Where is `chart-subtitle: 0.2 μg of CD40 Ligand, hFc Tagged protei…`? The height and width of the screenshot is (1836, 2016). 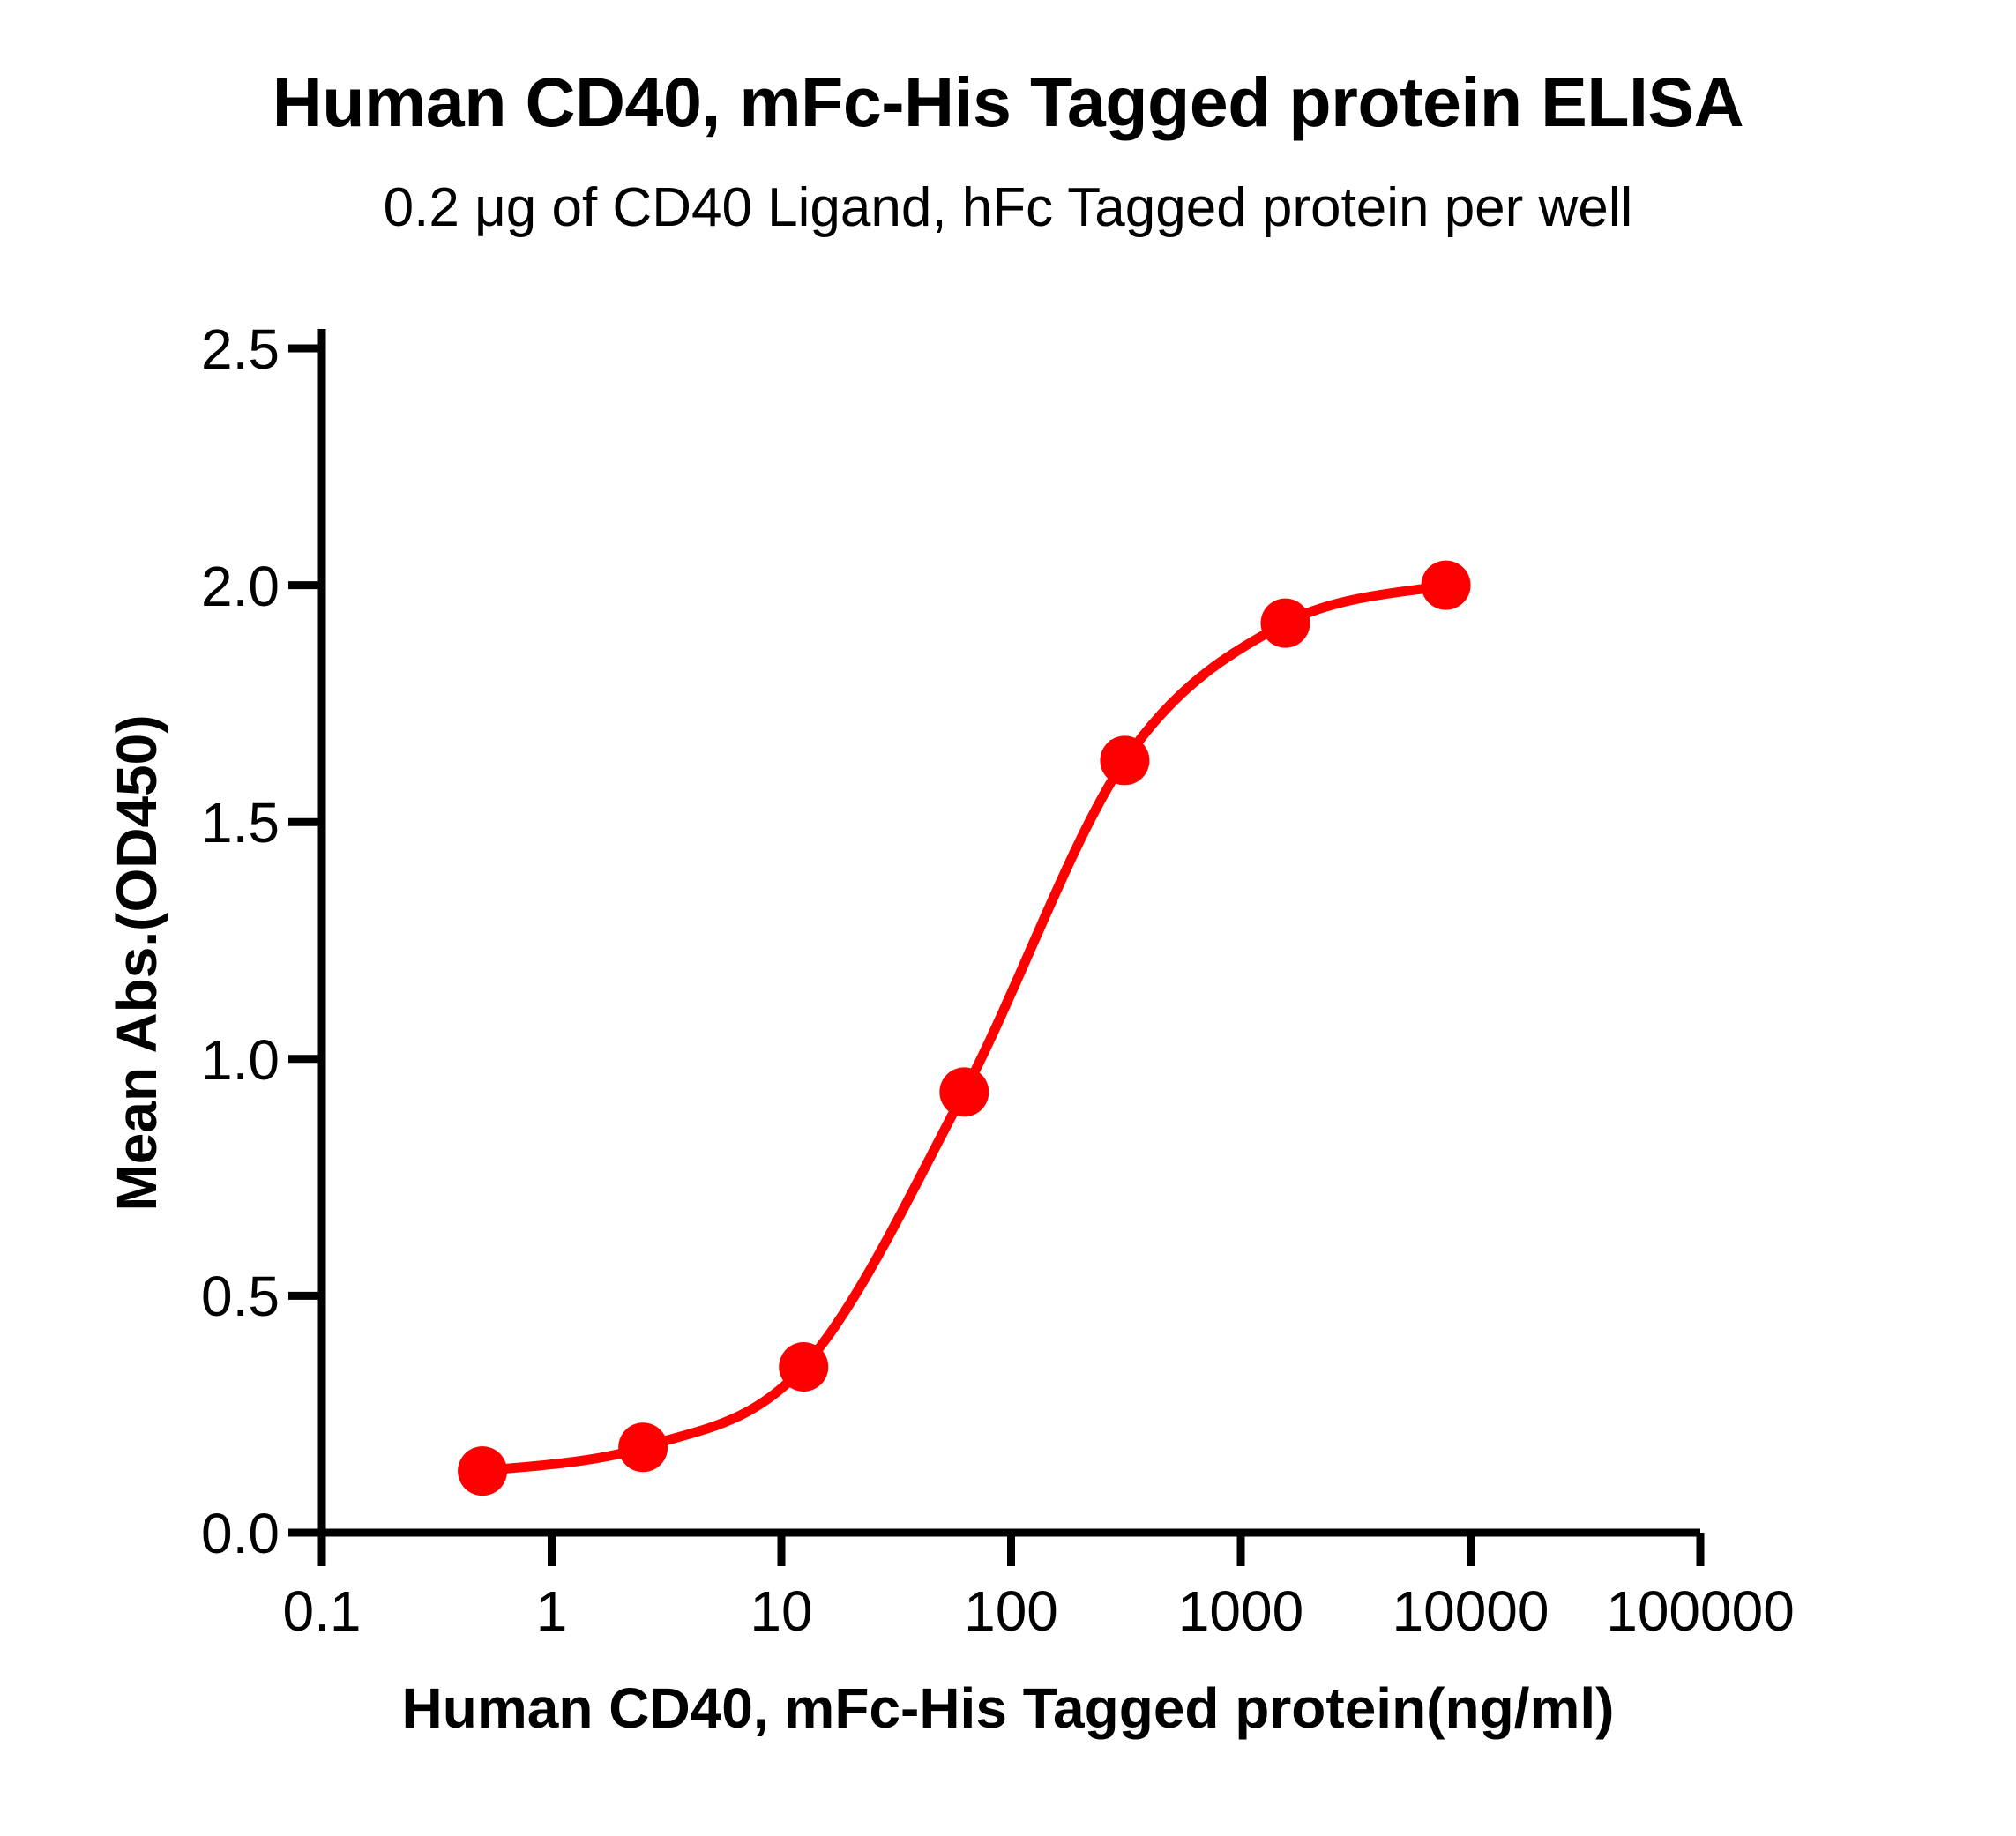
chart-subtitle: 0.2 μg of CD40 Ligand, hFc Tagged protei… is located at coordinates (1008, 207).